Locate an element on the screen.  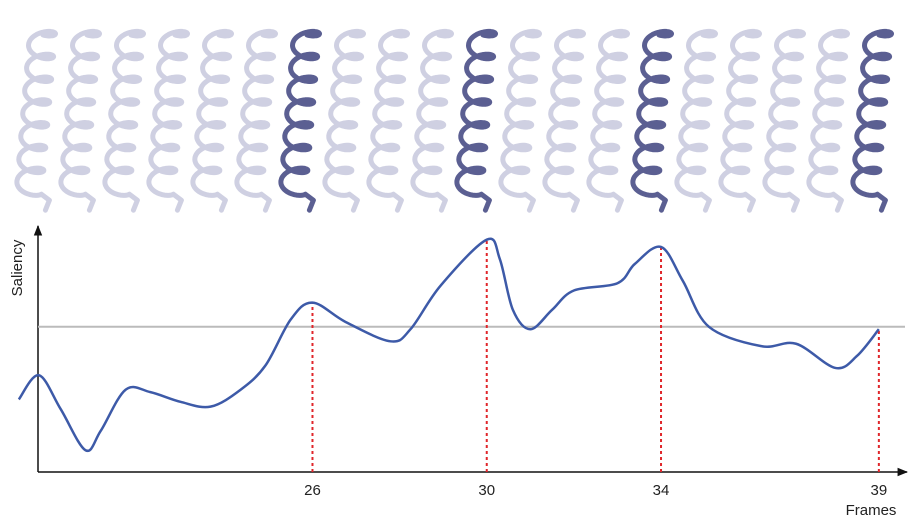
x-tick-label: 30 is located at coordinates (486, 490).